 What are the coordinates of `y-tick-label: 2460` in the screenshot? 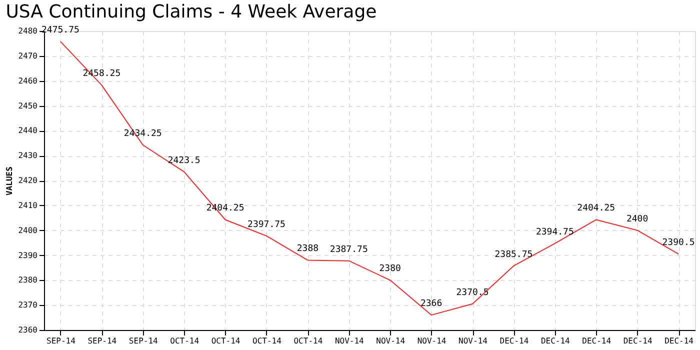 It's located at (28, 81).